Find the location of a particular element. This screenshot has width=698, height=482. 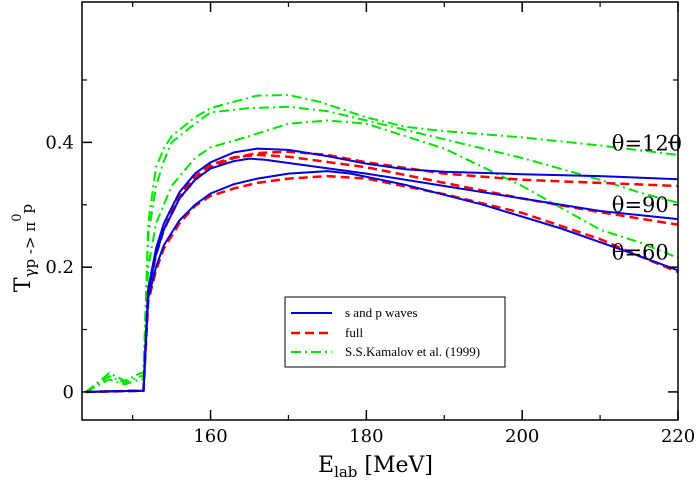

y-axis-label-sub: γp -> π is located at coordinates (30, 250).